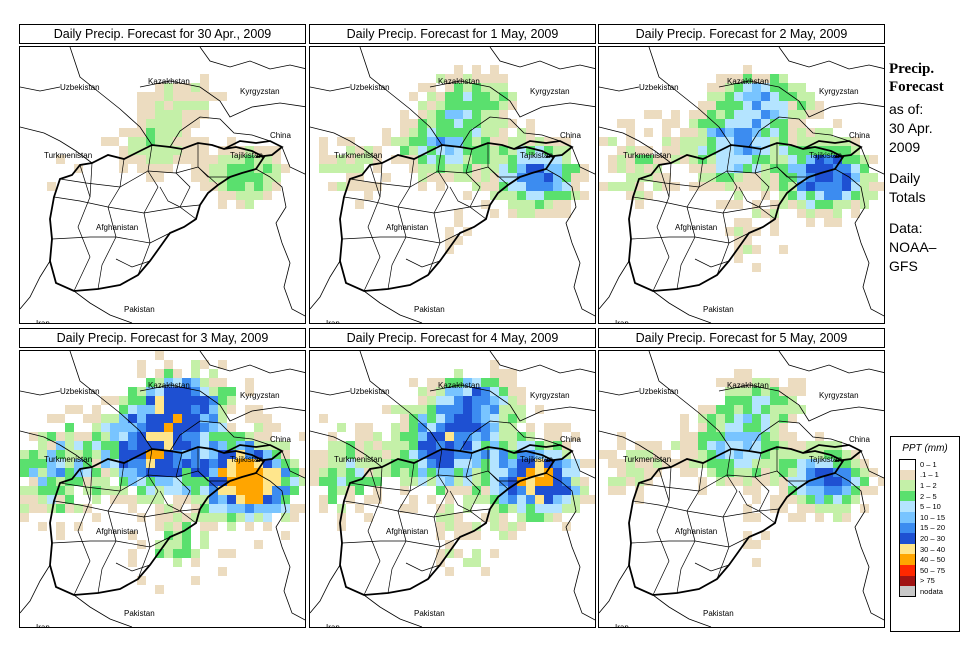 Image resolution: width=975 pixels, height=646 pixels. What do you see at coordinates (260, 395) in the screenshot?
I see `country-label-kyrgyzstan: Kyrgyzstan` at bounding box center [260, 395].